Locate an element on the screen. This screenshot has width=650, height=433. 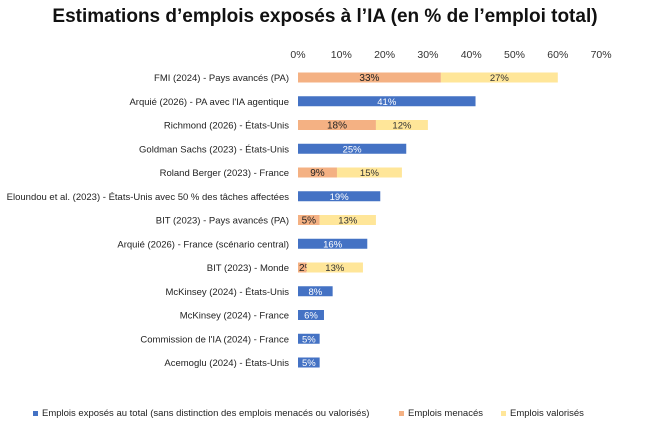
data-label: 2% is located at coordinates (306, 268).